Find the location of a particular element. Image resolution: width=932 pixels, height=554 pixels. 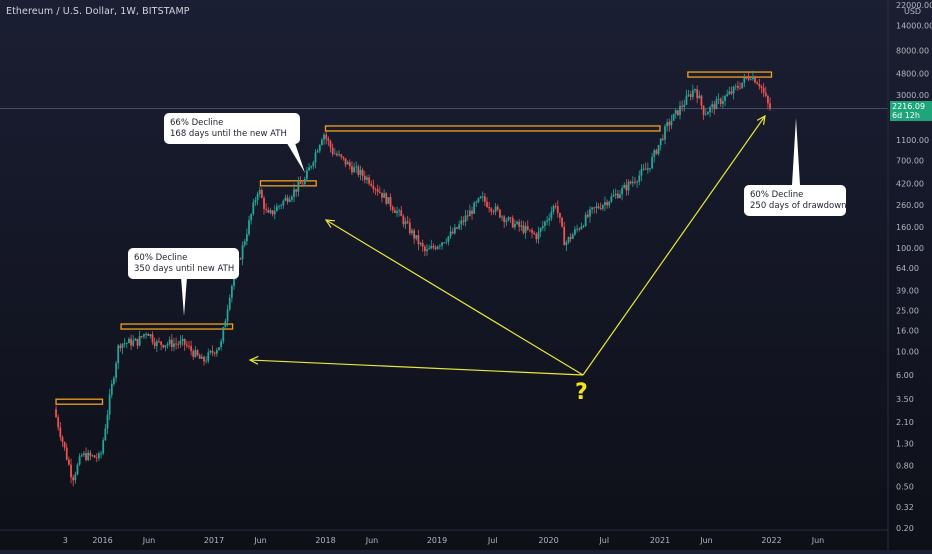

y-tick-label: 6.00 is located at coordinates (905, 375).